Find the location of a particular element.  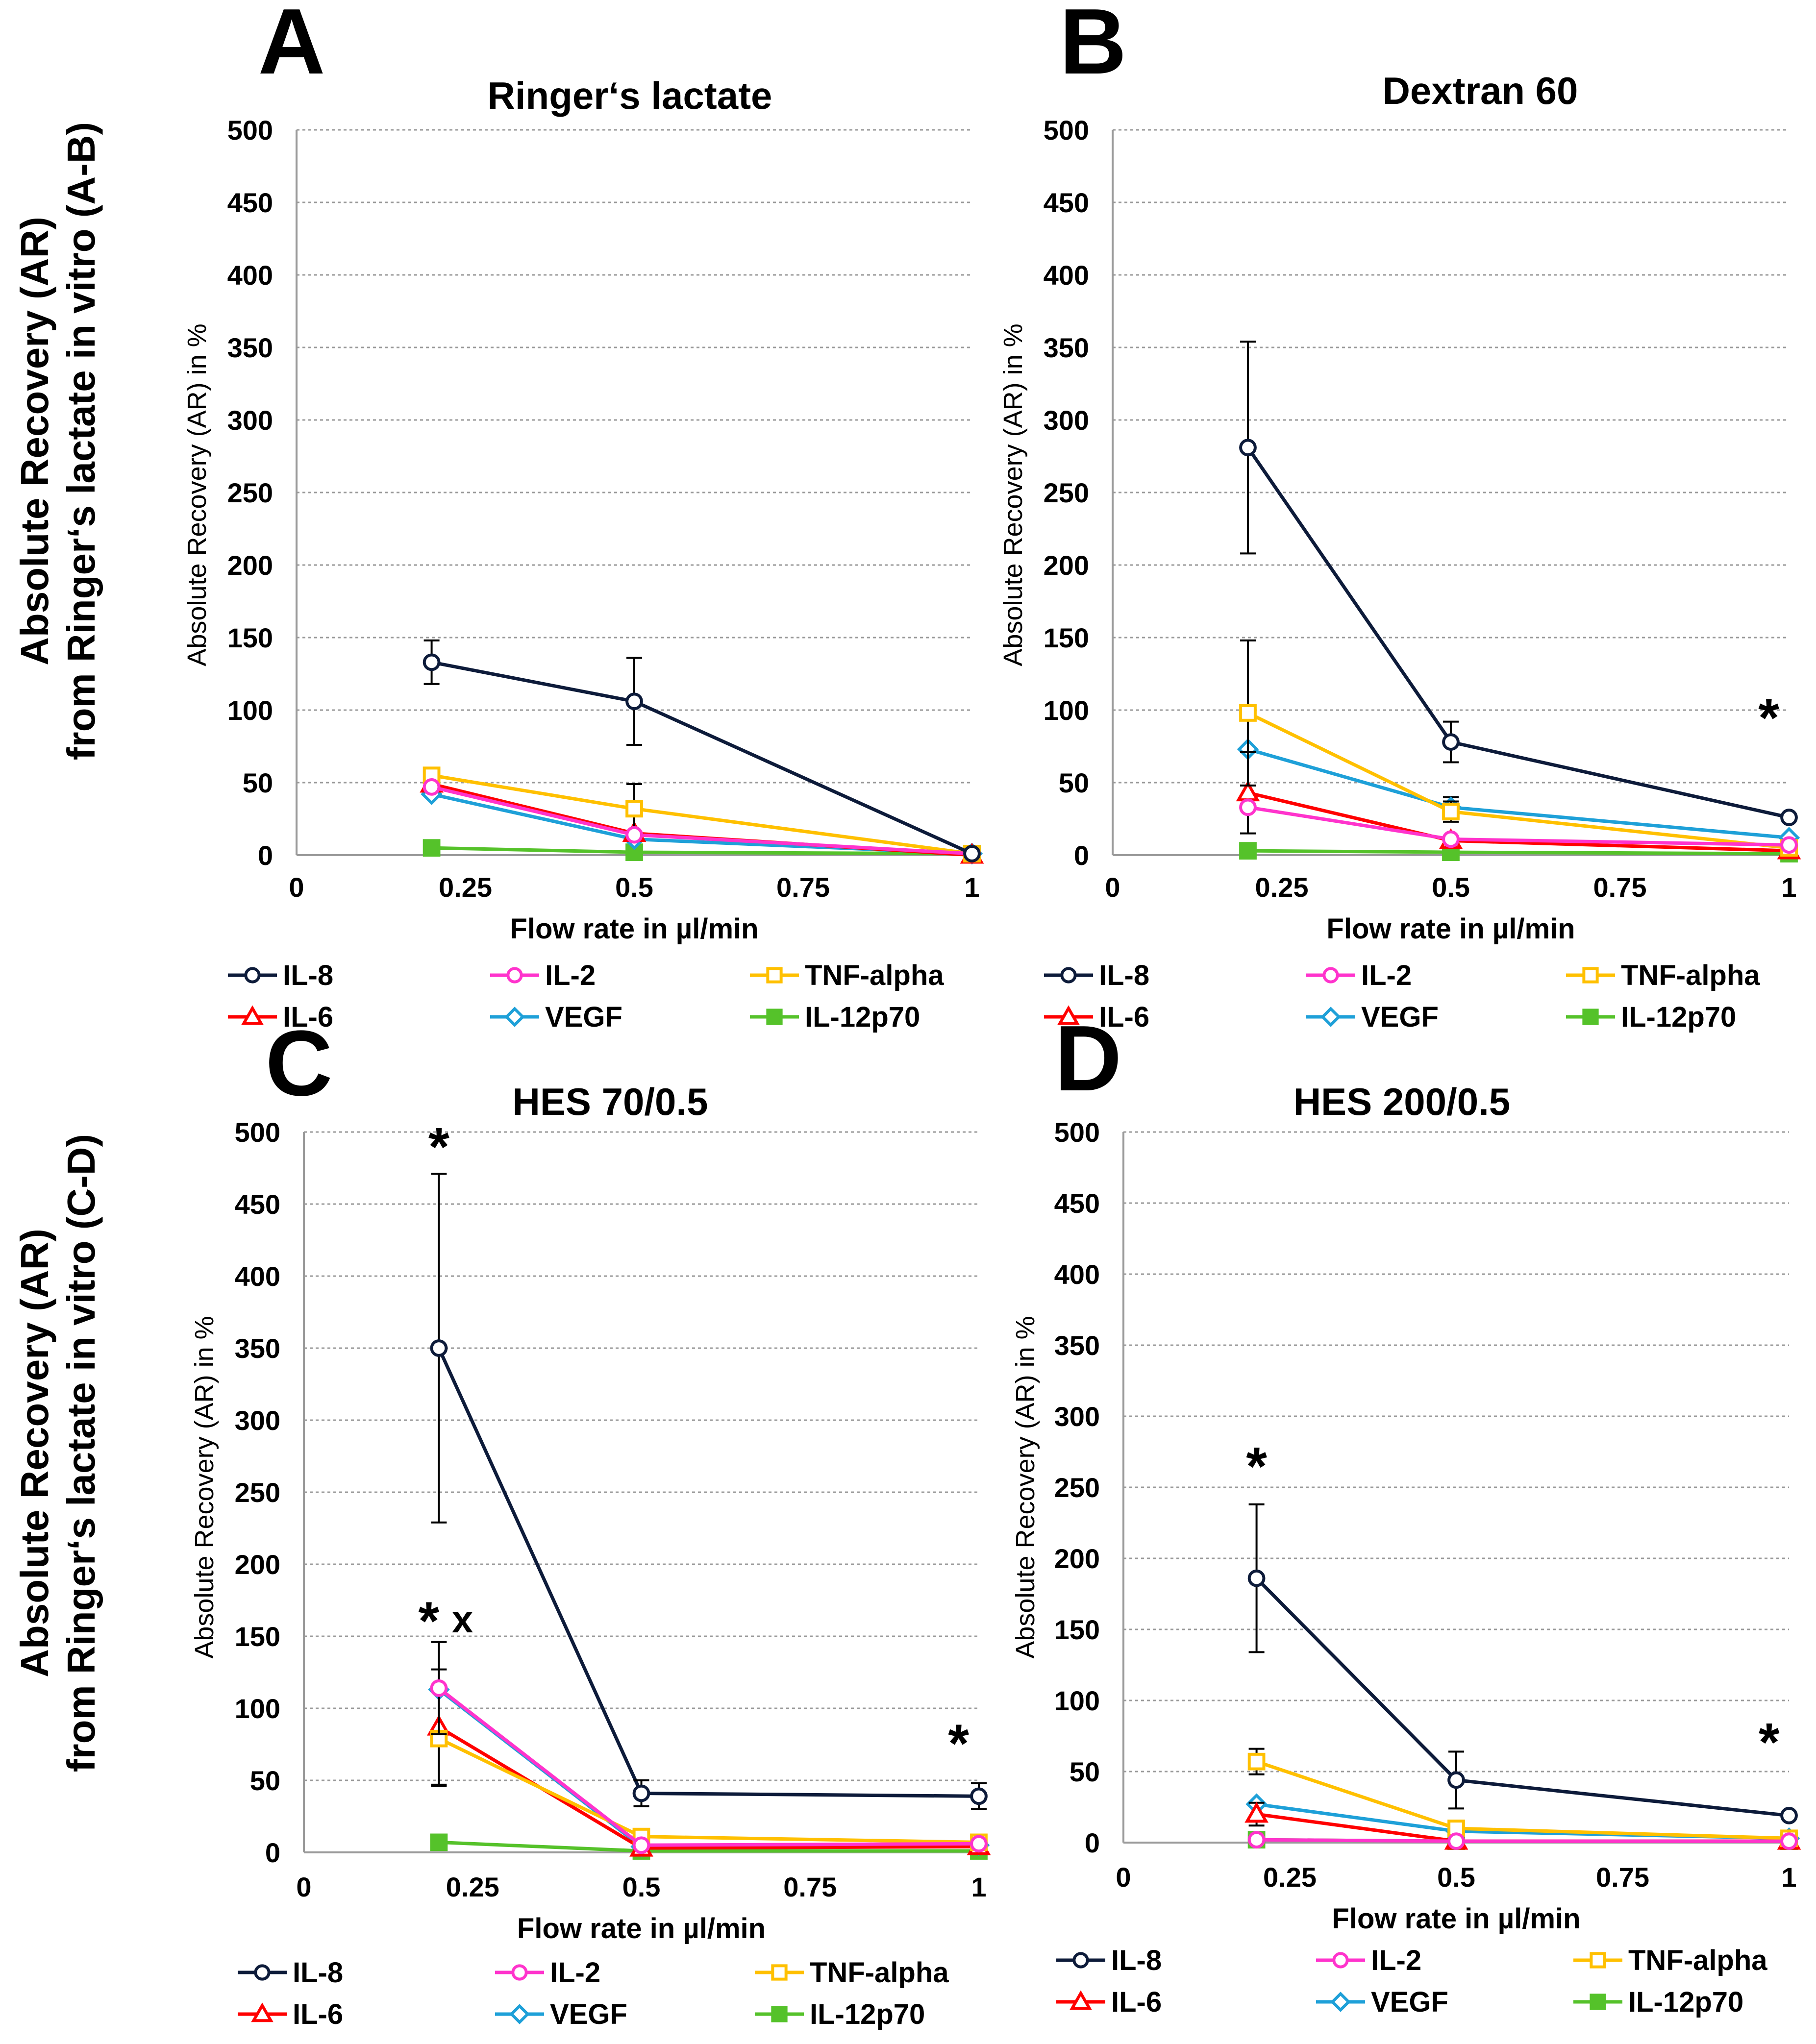

legend-label: TNF-alpha is located at coordinates (1697, 1961).